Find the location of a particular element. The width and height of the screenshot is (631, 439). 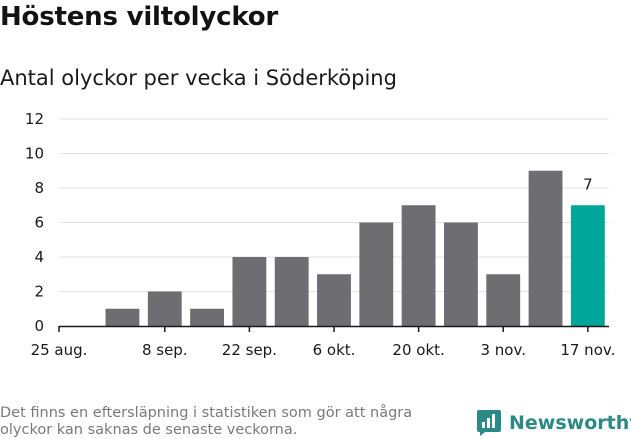

x-tick-label: 22 sep. is located at coordinates (249, 350).